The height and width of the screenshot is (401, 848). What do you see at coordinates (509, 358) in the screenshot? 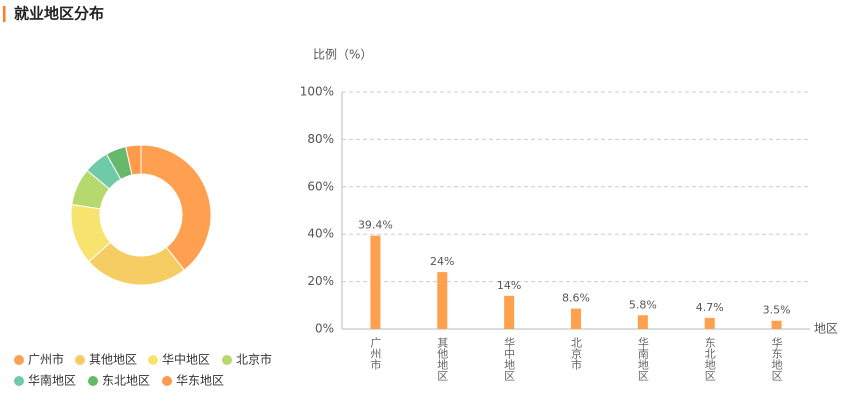
I see `x-tick-label: 华中地区` at bounding box center [509, 358].